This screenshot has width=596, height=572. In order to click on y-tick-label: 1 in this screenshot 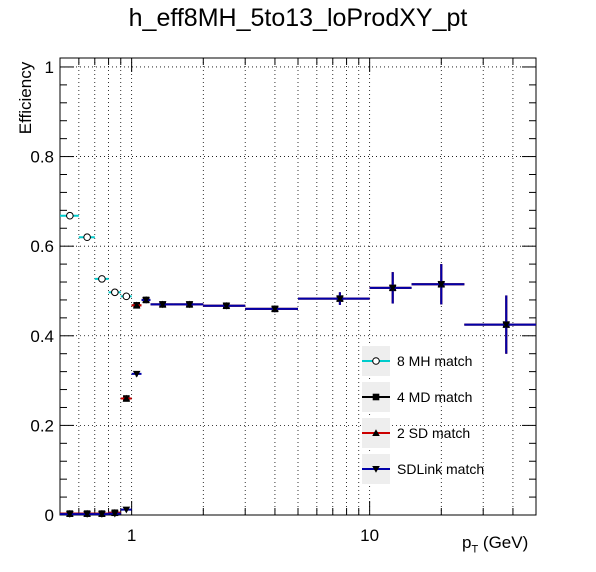, I will do `click(49, 67)`.